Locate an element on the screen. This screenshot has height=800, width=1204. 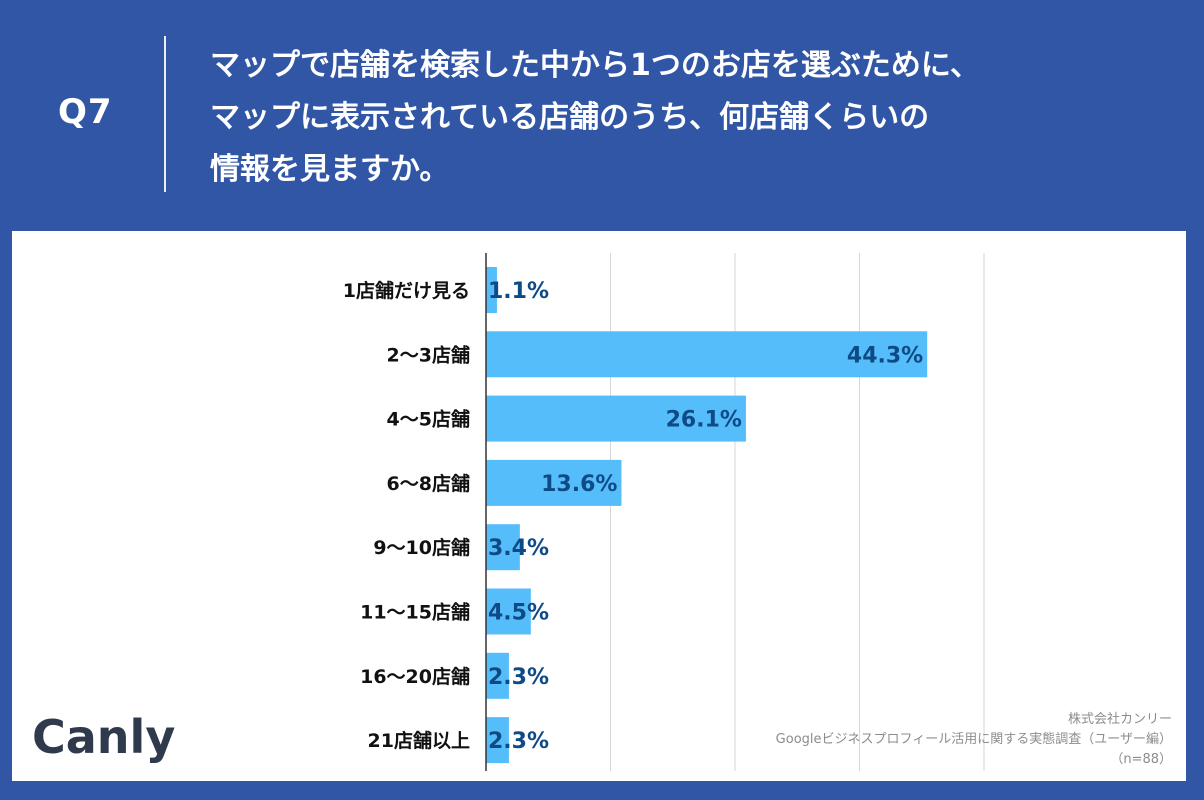
value-label: 13.6% is located at coordinates (579, 484).